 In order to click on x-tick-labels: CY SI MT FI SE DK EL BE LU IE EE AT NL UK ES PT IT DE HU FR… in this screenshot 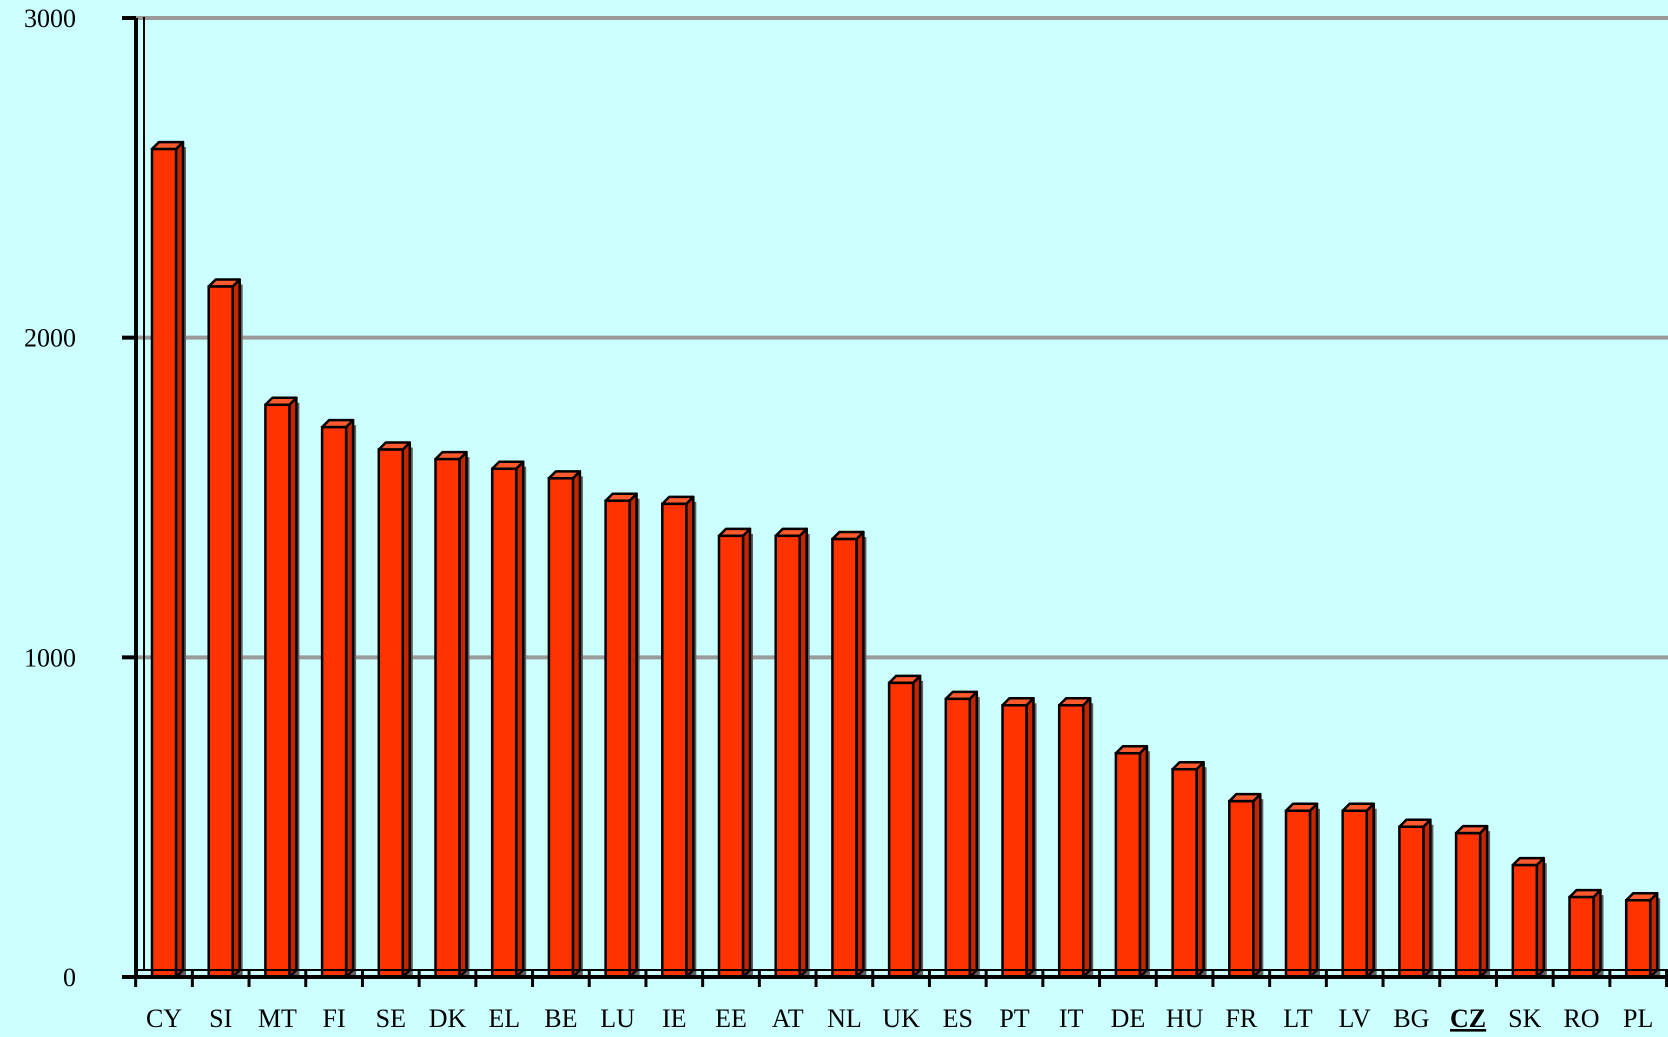, I will do `click(899, 1018)`.